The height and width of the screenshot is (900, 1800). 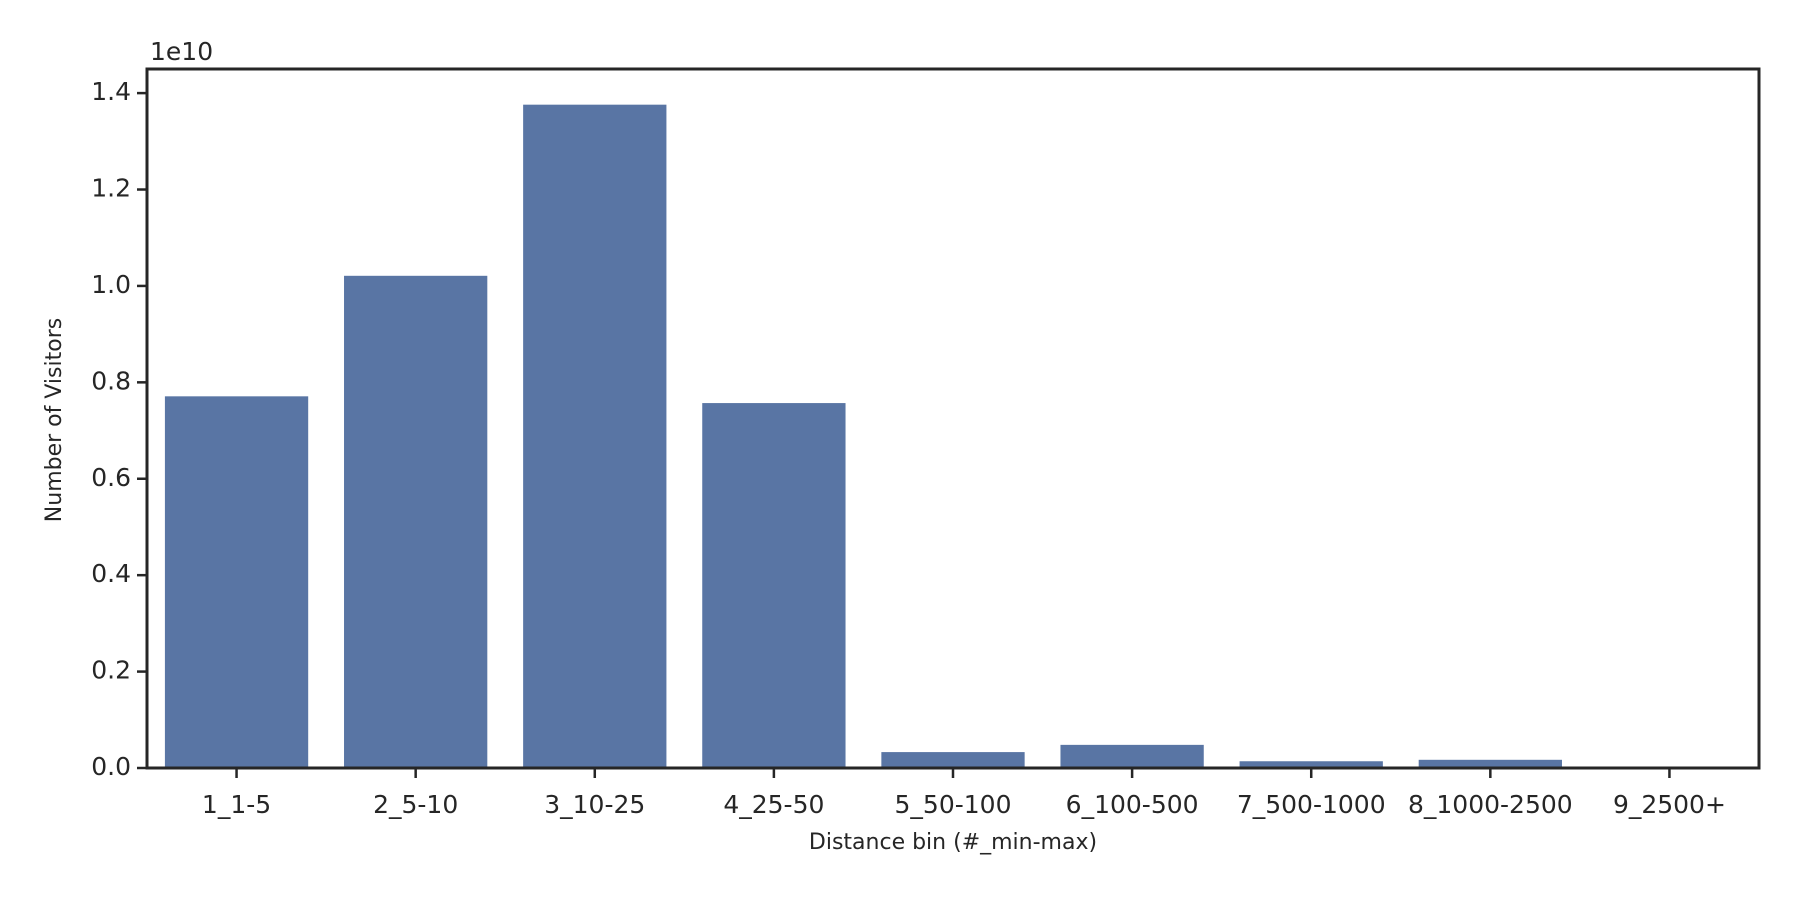 What do you see at coordinates (594, 804) in the screenshot?
I see `x-tick-label: 3_10-25` at bounding box center [594, 804].